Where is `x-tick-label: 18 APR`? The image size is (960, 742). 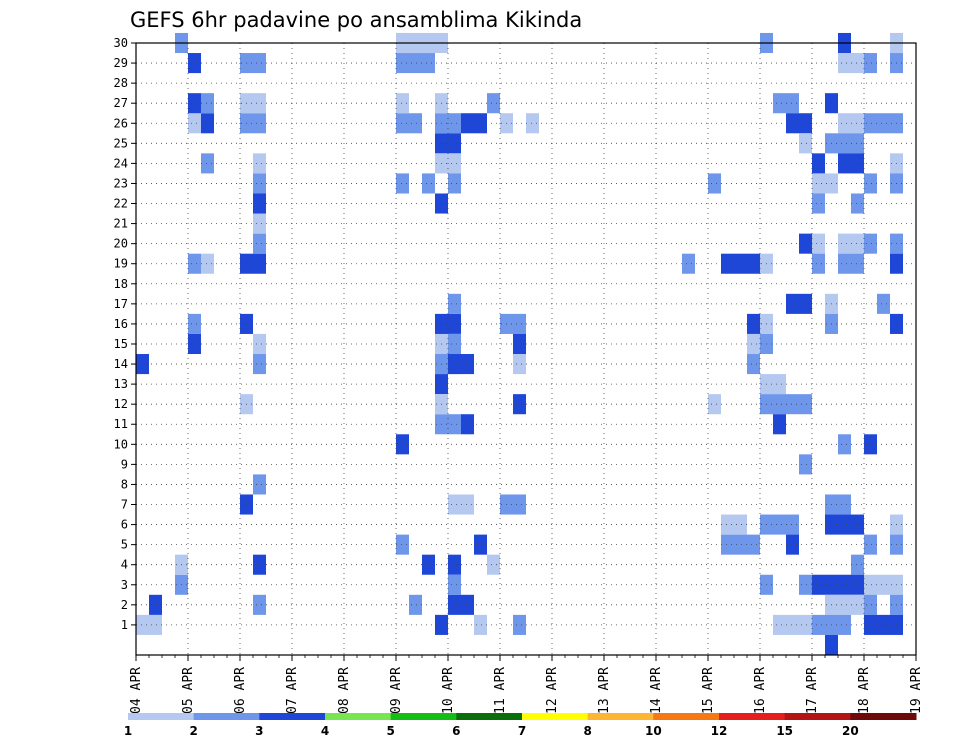 x-tick-label: 18 APR is located at coordinates (864, 690).